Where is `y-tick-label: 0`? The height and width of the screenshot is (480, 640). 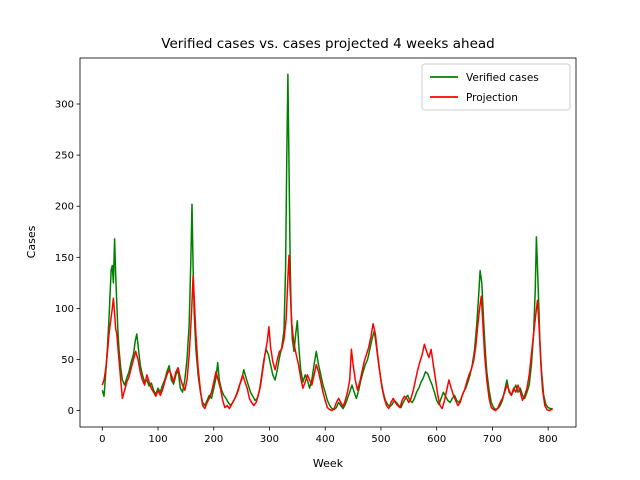 y-tick-label: 0 is located at coordinates (71, 411).